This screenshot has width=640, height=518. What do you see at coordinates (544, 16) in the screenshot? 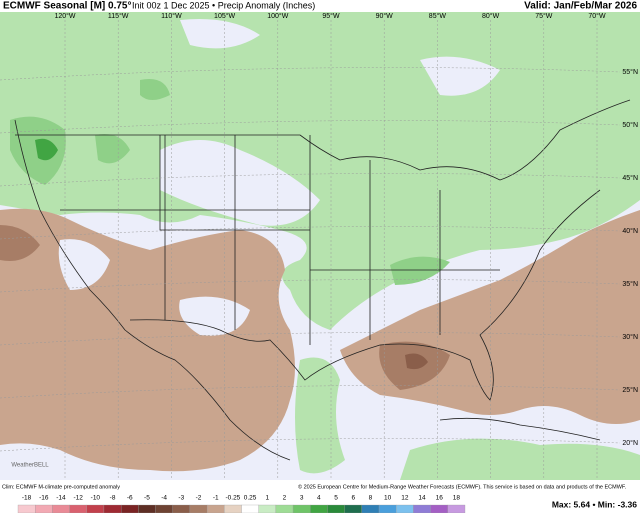
I see `longitude-label: 75°W` at bounding box center [544, 16].